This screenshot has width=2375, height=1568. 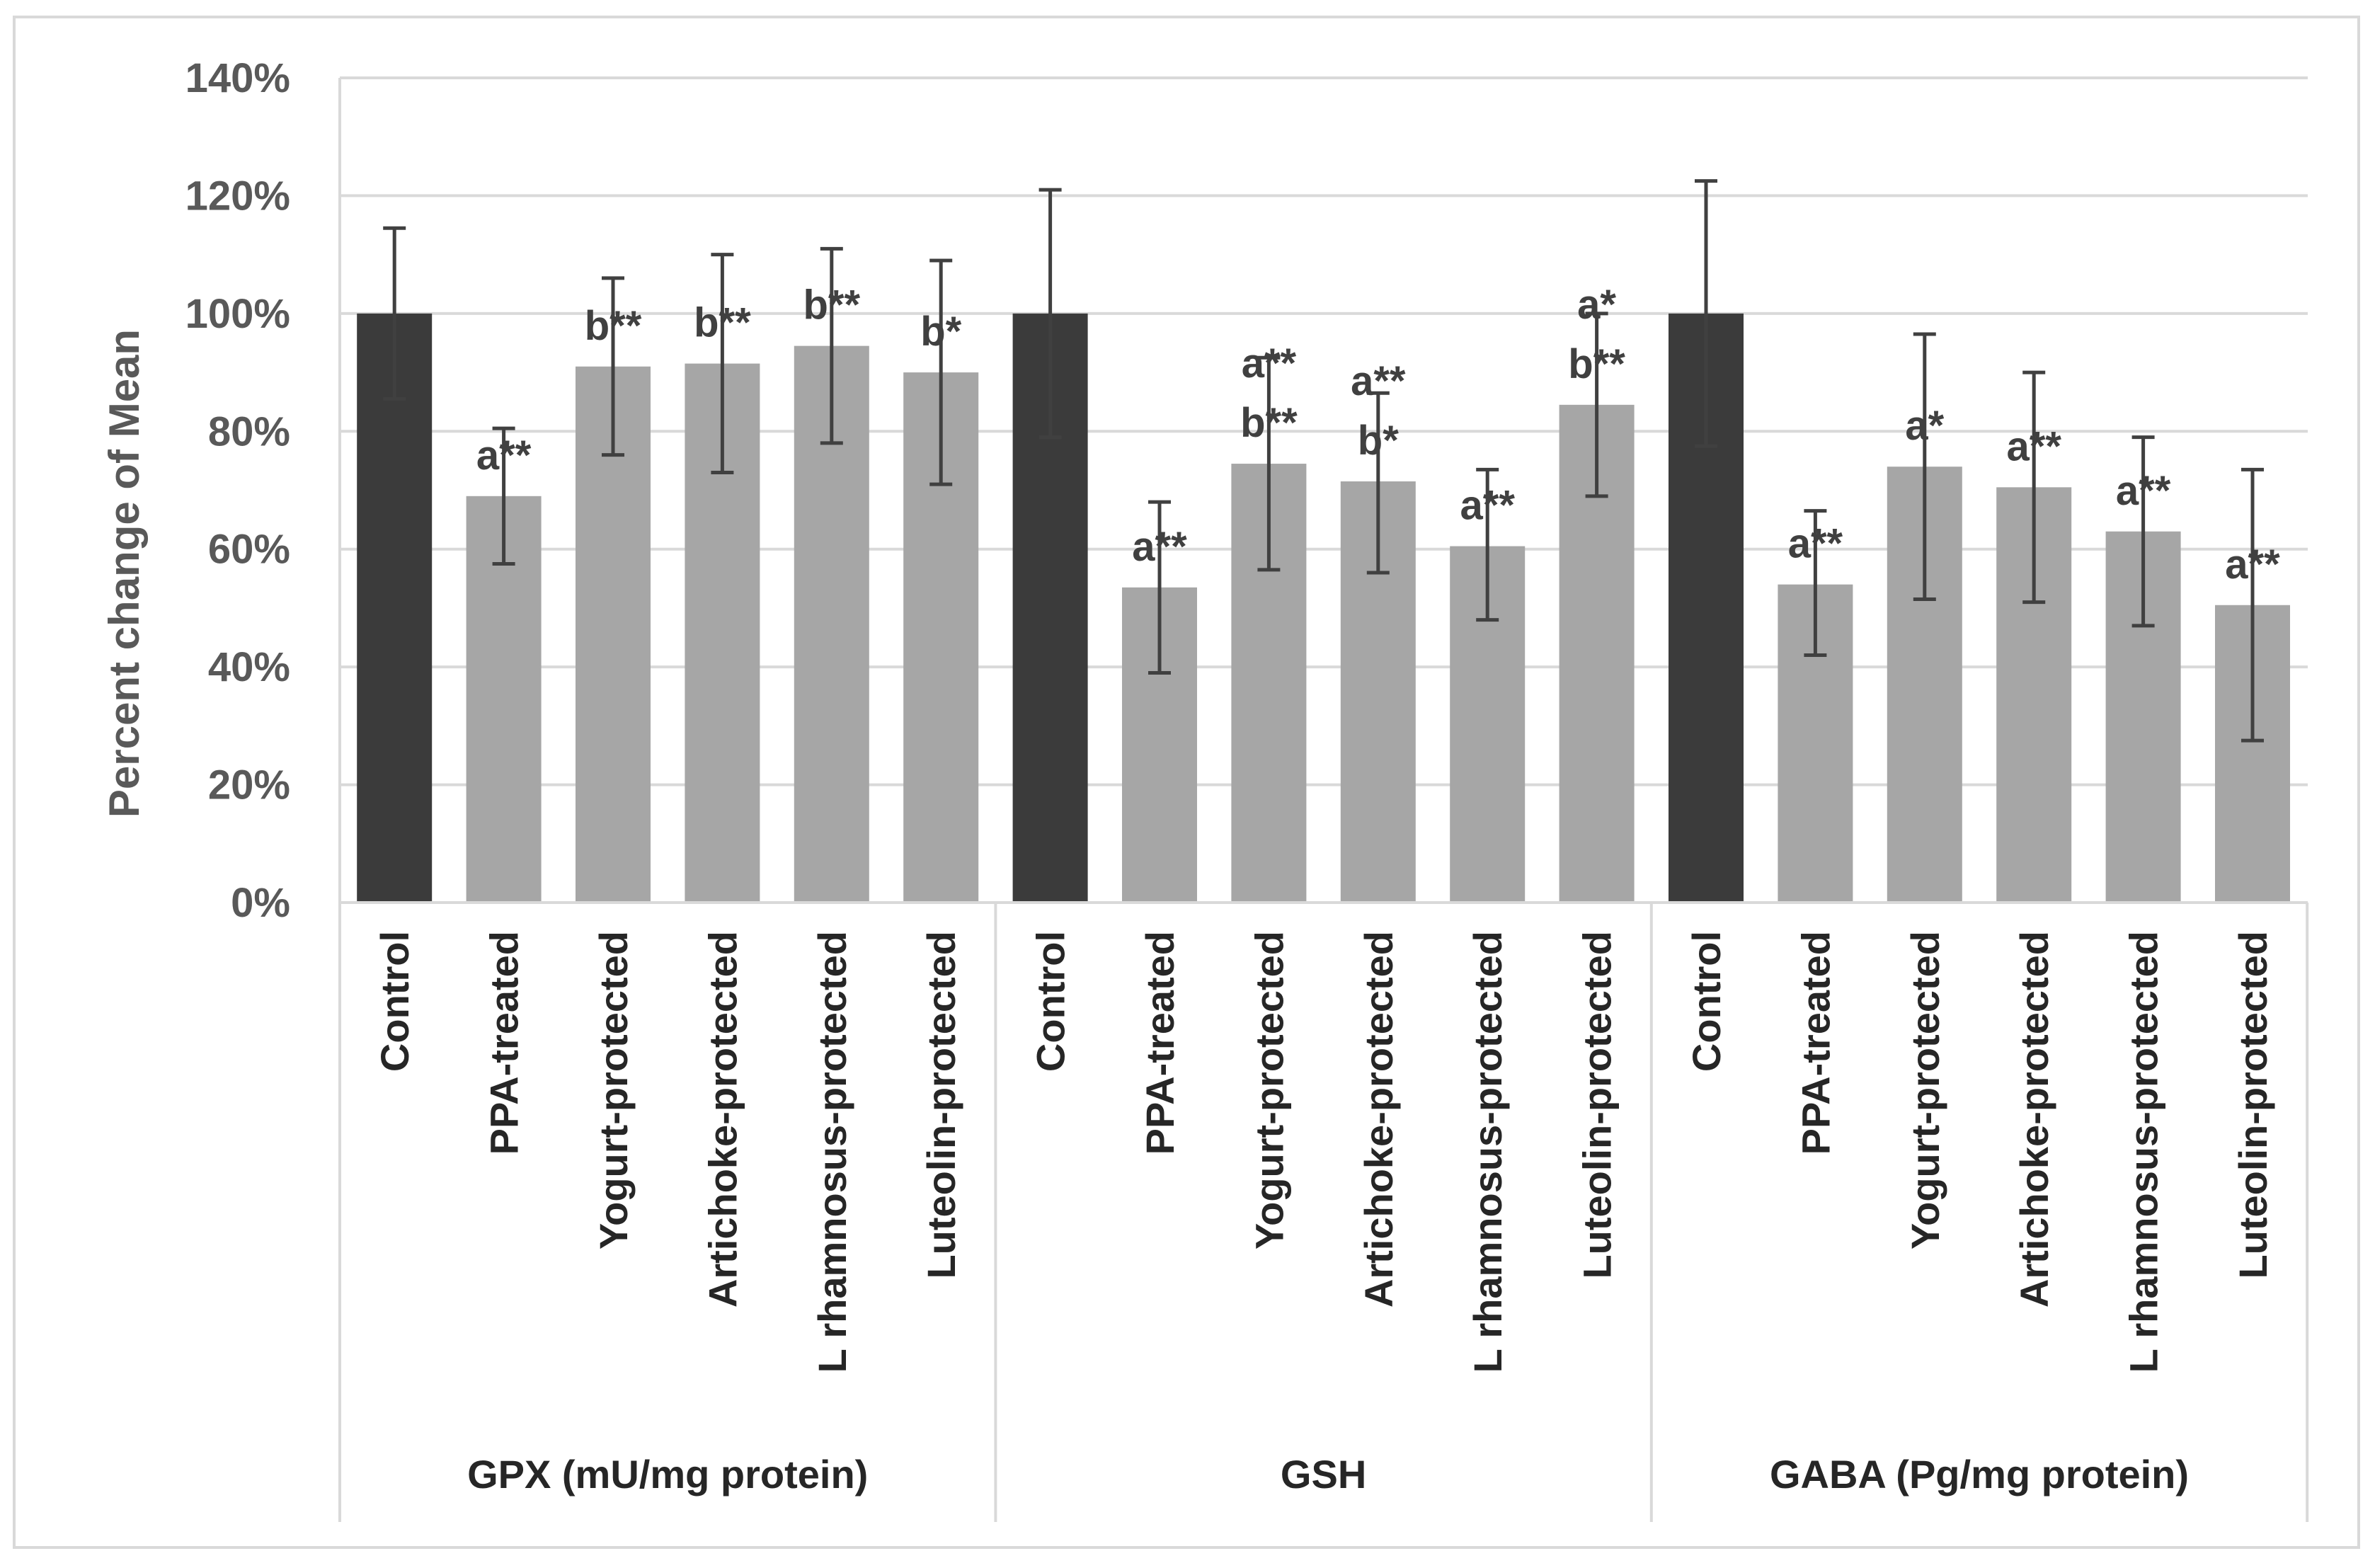 I want to click on y-tick-label: 40%, so click(x=249, y=667).